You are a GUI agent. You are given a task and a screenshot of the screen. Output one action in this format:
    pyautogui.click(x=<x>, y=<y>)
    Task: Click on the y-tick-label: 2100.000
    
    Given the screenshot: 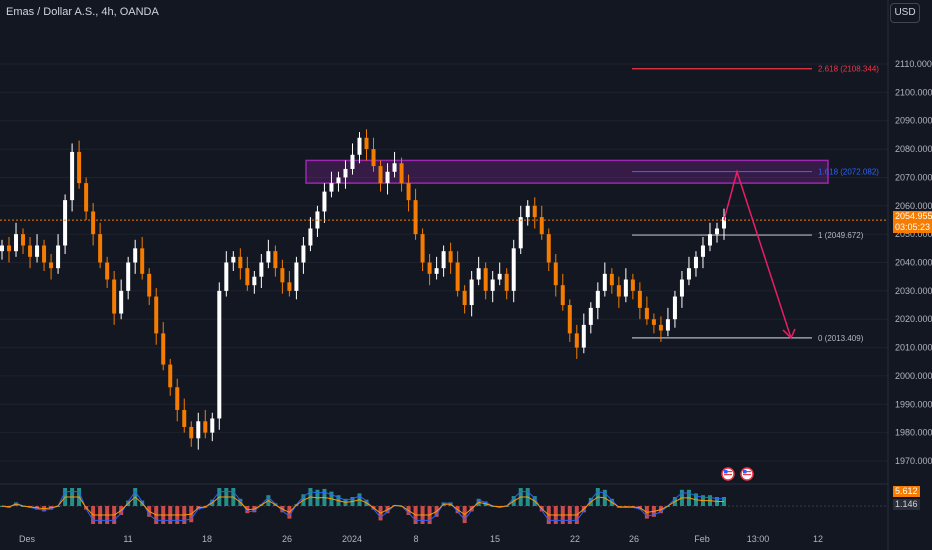 What is the action you would take?
    pyautogui.click(x=913, y=92)
    